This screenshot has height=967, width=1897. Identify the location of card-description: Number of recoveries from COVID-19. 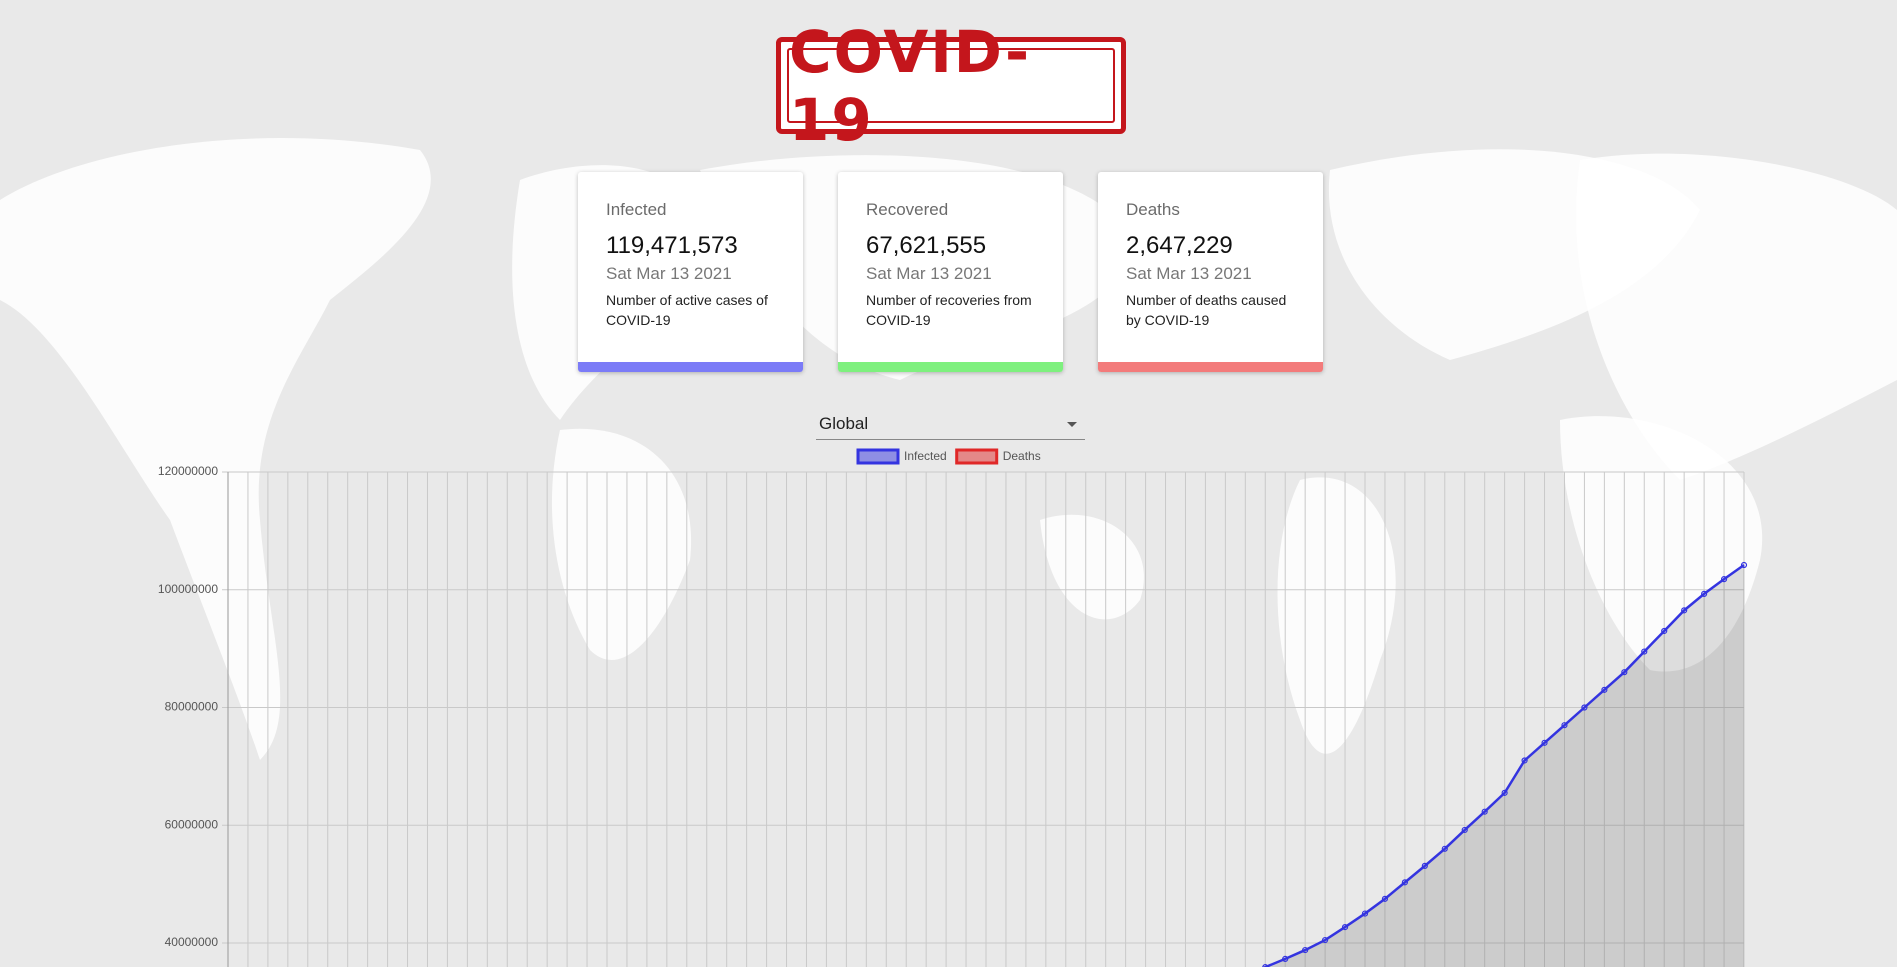
(949, 310).